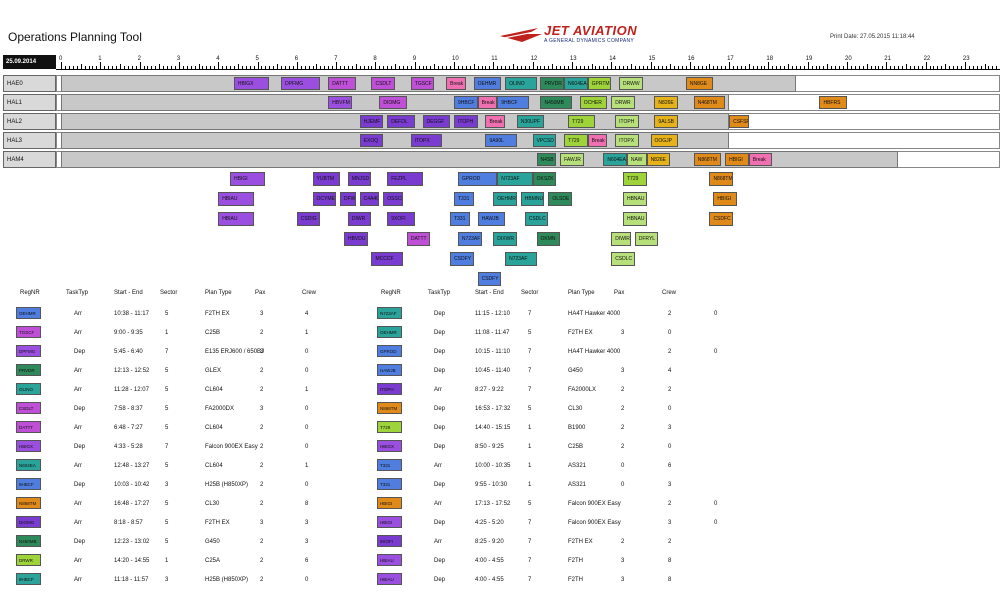 The width and height of the screenshot is (1000, 597). Describe the element at coordinates (721, 219) in the screenshot. I see `unassigned-task-block: CSDFC` at that location.